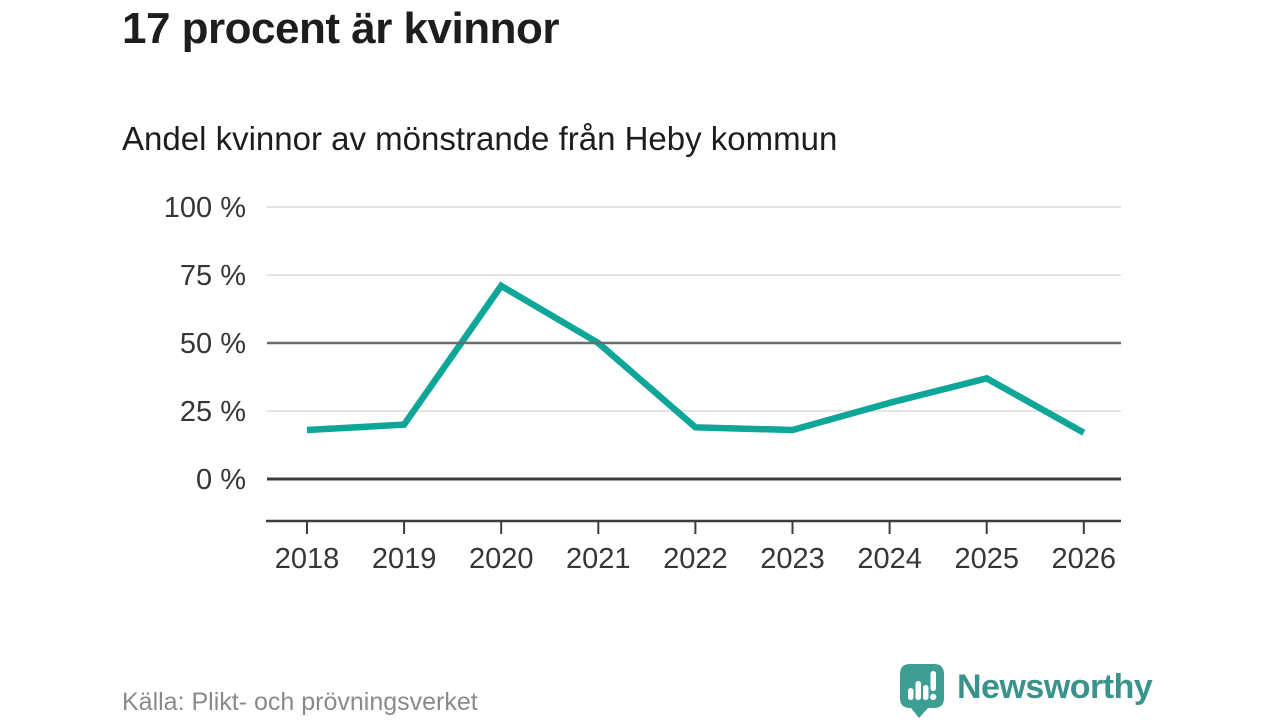 The height and width of the screenshot is (720, 1280). I want to click on x-tick-label-2022: 2022, so click(695, 559).